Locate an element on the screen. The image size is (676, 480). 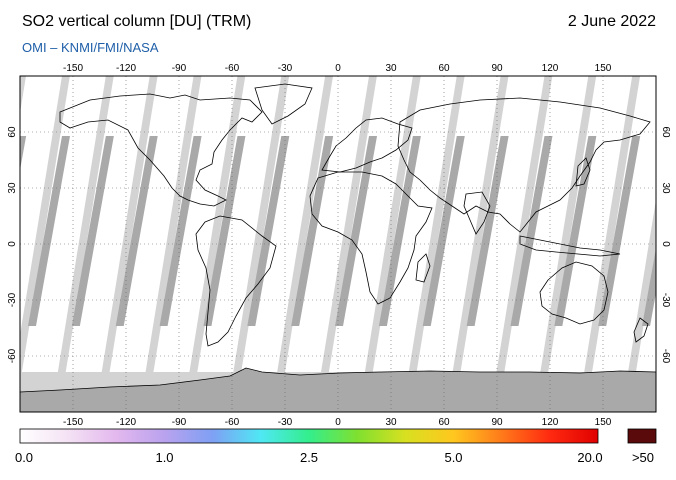
lon-tick-top: -30 is located at coordinates (285, 68).